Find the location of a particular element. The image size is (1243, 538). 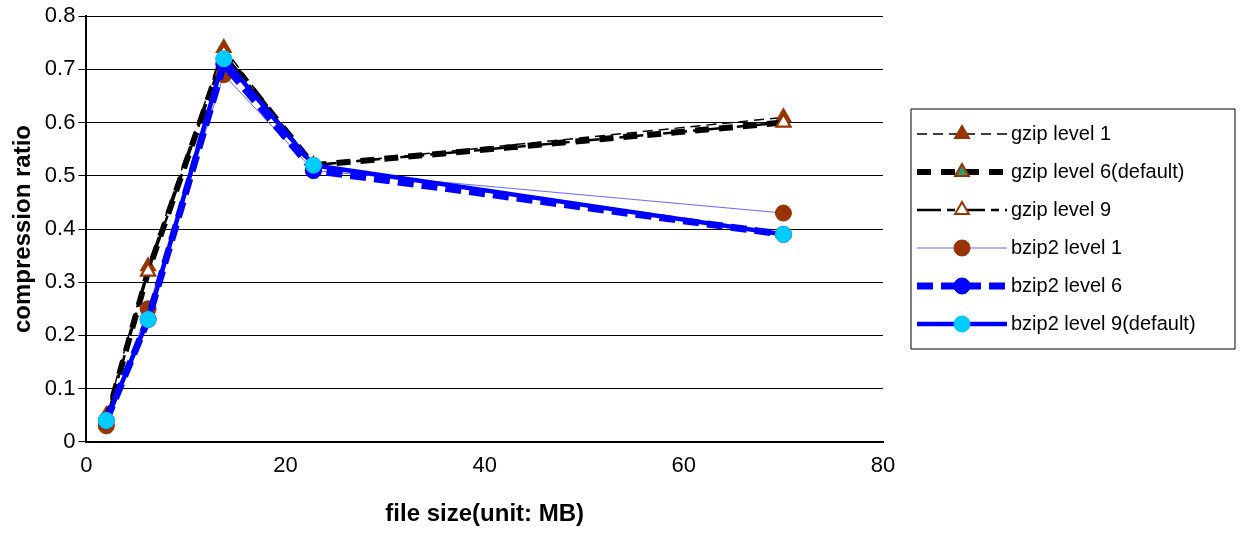

y-tick-label: 0.7 is located at coordinates (60, 68).